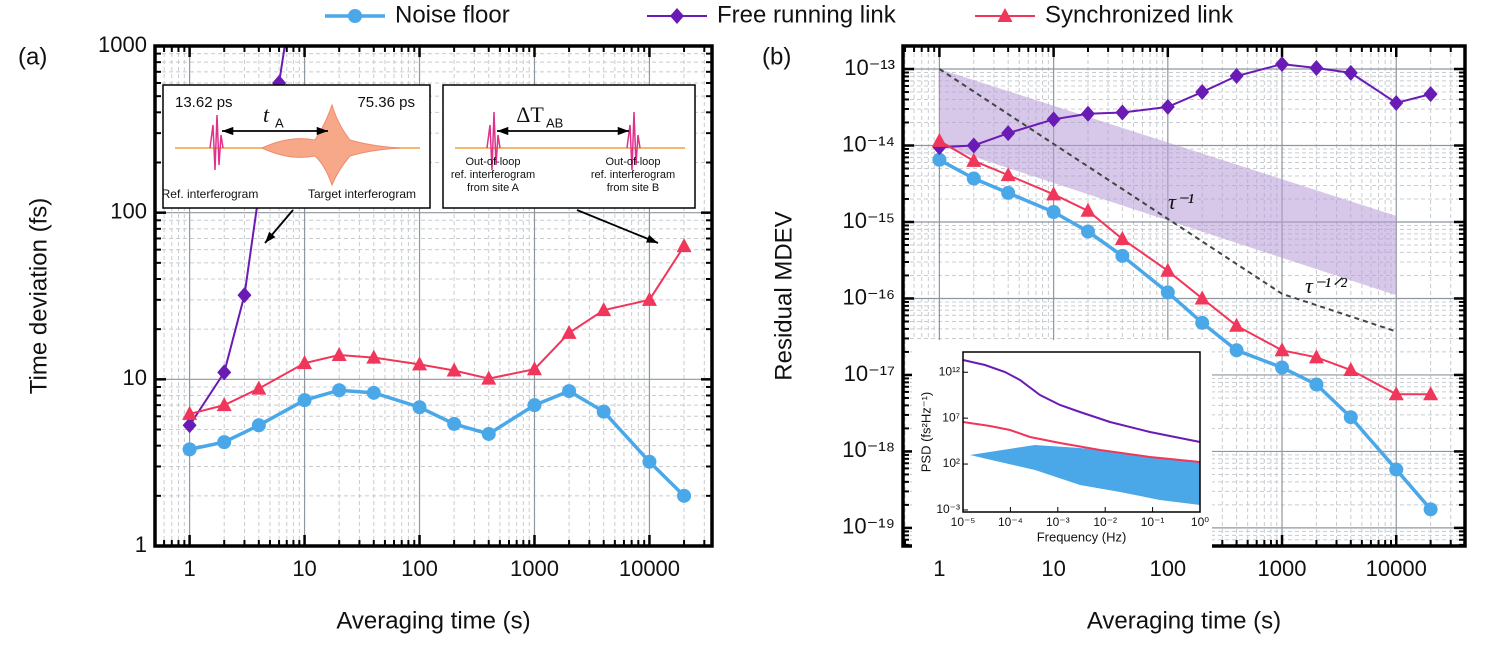 The image size is (1495, 647). Describe the element at coordinates (776, 56) in the screenshot. I see `panel-label: (b)` at that location.